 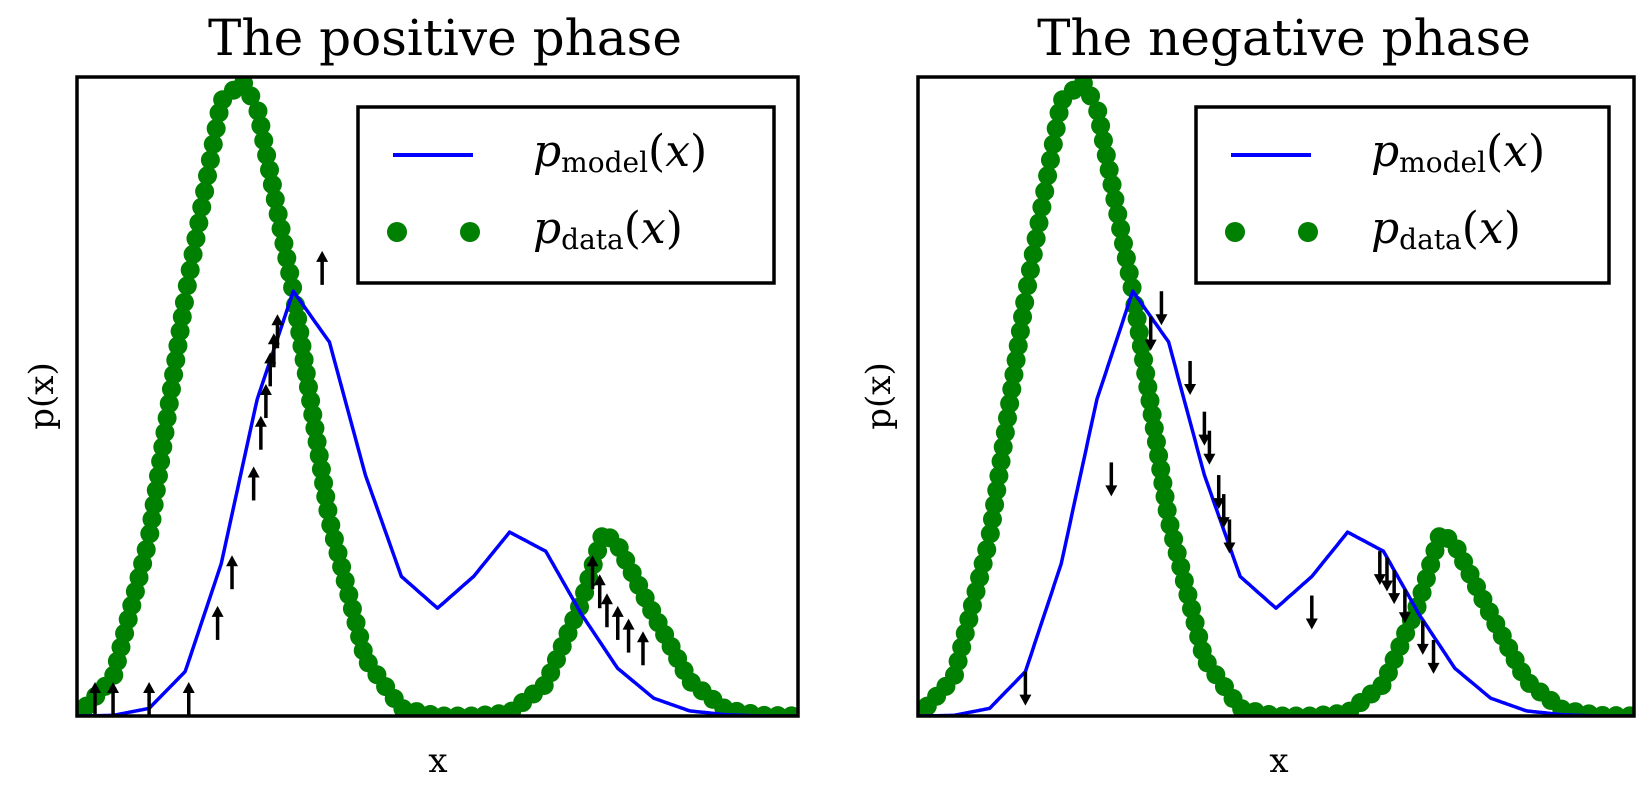 What do you see at coordinates (445, 38) in the screenshot?
I see `chart-title: The positive phase` at bounding box center [445, 38].